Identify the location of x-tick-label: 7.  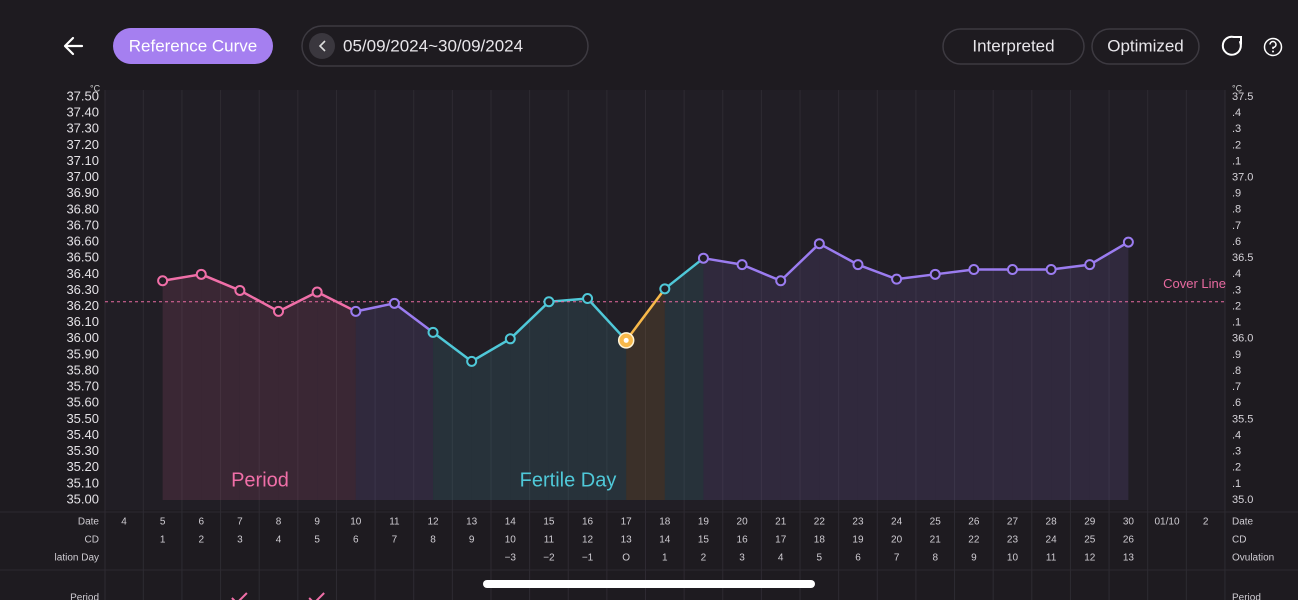
(240, 522).